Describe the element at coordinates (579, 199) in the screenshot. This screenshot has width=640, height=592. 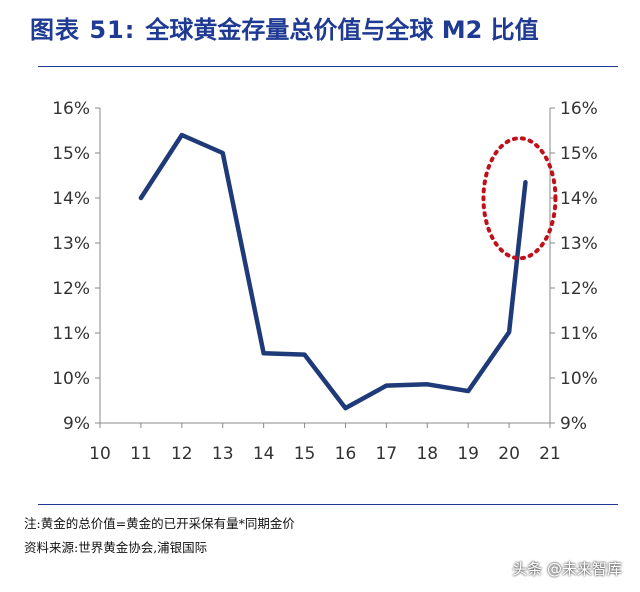
I see `y-tick-label-right: 14%` at that location.